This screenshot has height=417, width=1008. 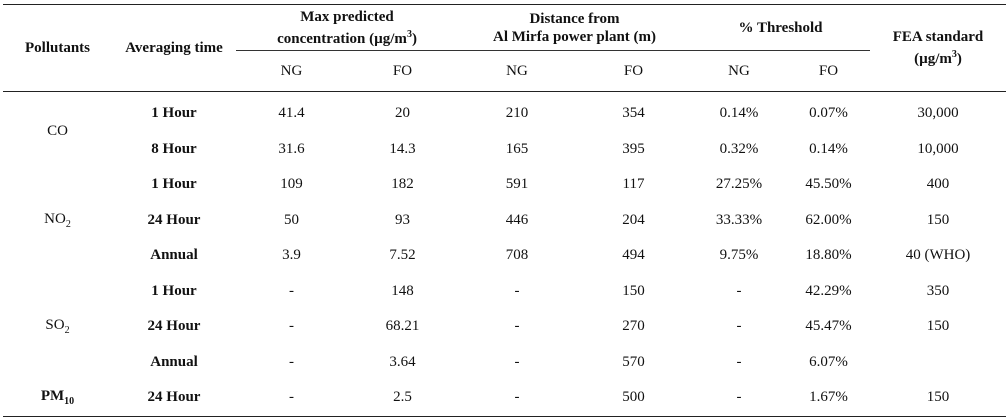 What do you see at coordinates (828, 113) in the screenshot?
I see `cell-thr-fo: 0.07%` at bounding box center [828, 113].